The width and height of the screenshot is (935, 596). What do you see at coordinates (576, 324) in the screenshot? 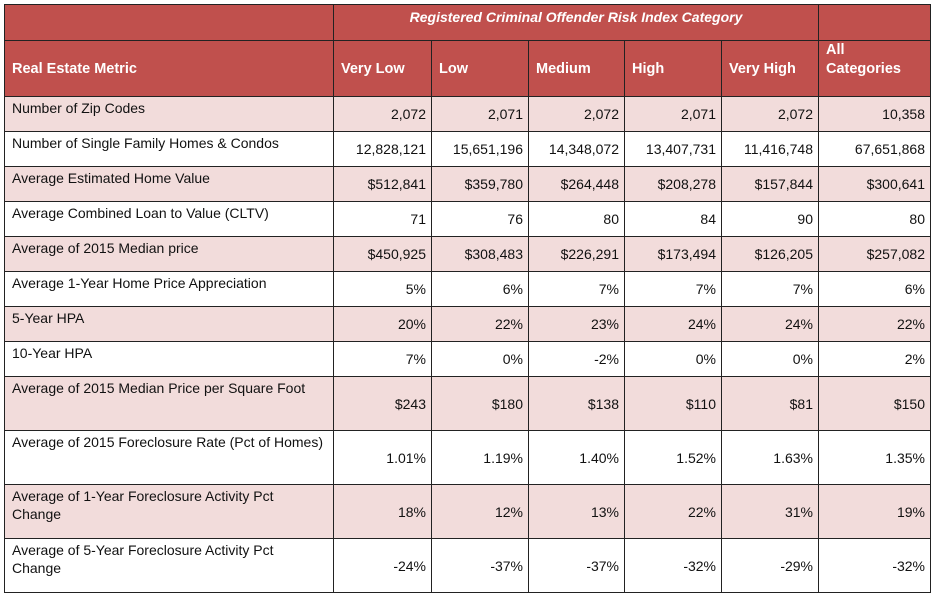
I see `value-cell: 23%` at bounding box center [576, 324].